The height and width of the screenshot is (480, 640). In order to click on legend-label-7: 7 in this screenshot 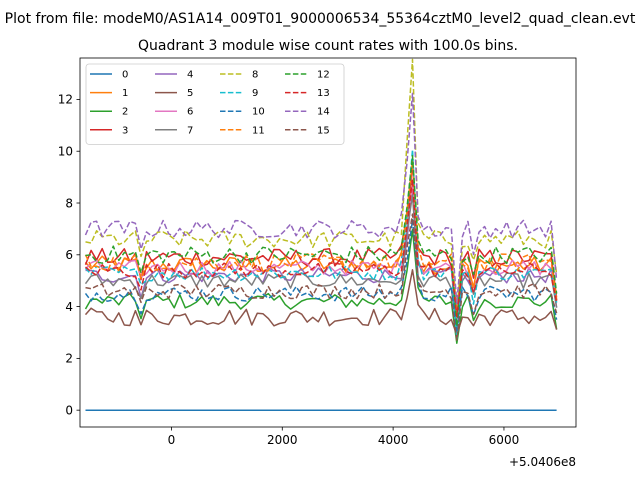, I will do `click(190, 130)`.